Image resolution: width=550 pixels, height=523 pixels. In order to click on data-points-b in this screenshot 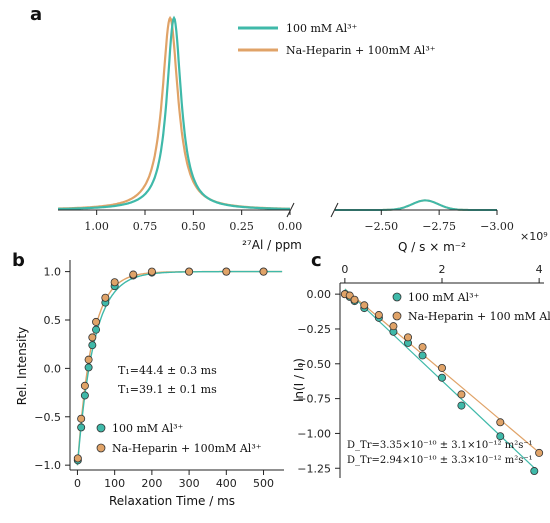, I will do `click(170, 366)`.